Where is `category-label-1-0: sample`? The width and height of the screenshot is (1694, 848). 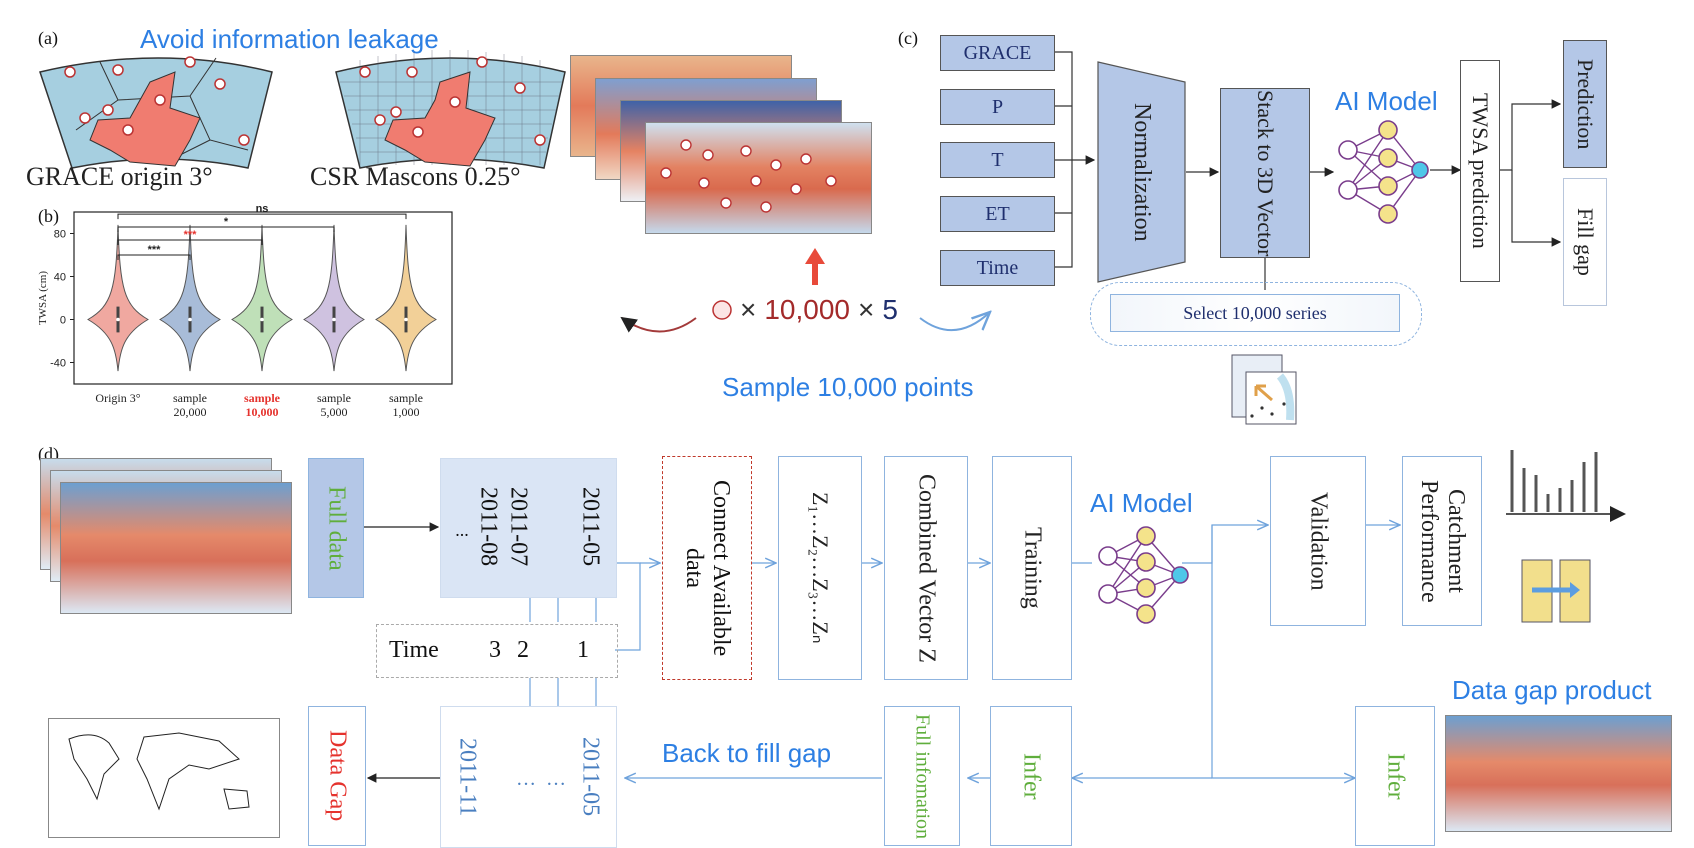 category-label-1-0: sample is located at coordinates (190, 398).